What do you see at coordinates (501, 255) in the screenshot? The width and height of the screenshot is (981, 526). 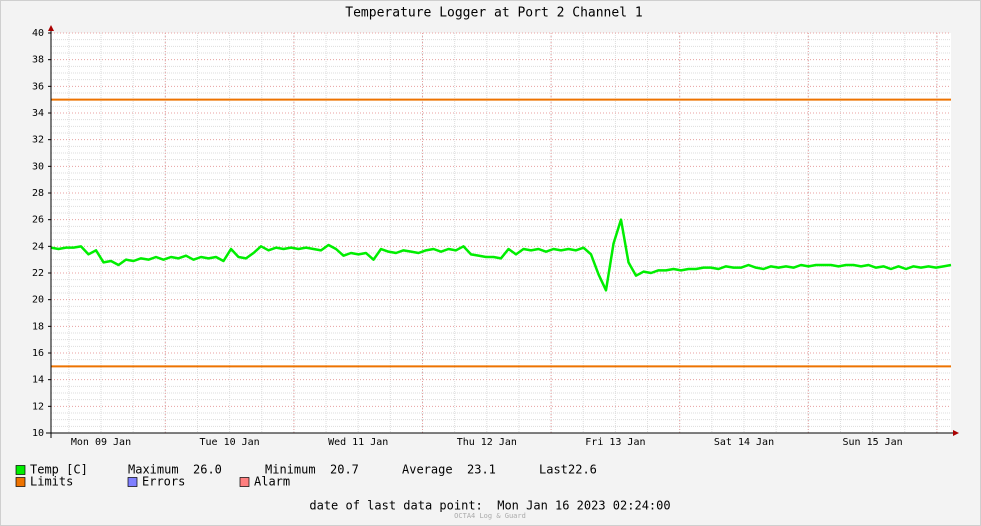 I see `series-line` at bounding box center [501, 255].